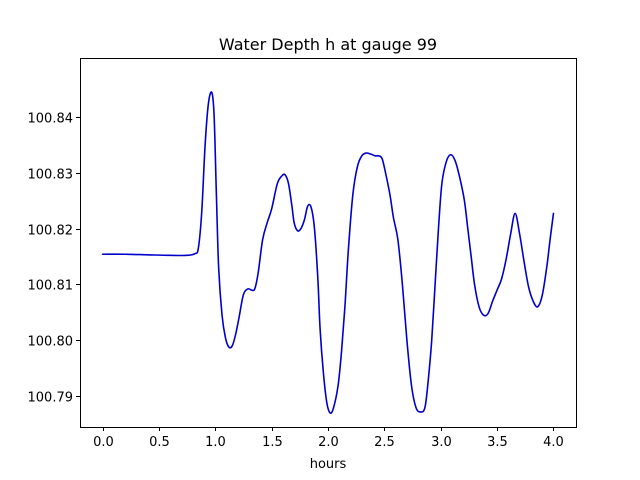 This screenshot has height=480, width=640. I want to click on y-tick-label: 100.79, so click(51, 398).